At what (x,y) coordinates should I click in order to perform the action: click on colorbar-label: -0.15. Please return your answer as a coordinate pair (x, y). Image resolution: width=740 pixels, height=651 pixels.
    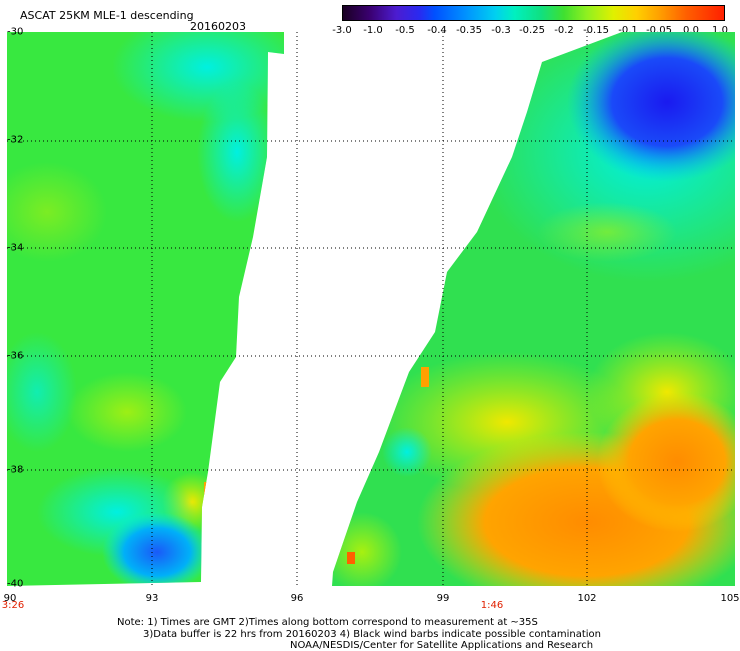
    Looking at the image, I should click on (596, 30).